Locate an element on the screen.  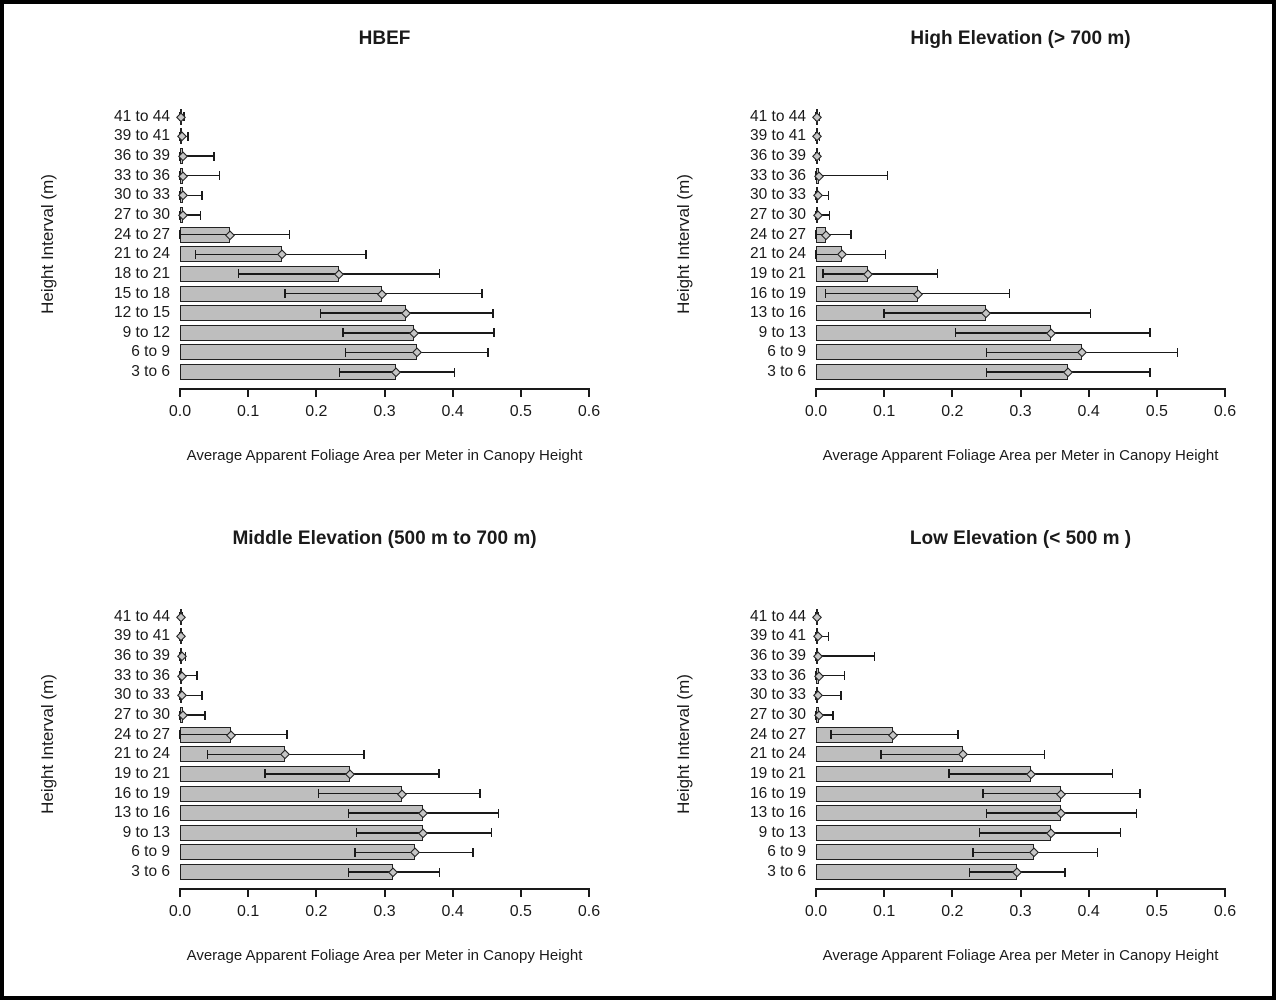
category-label: 33 to 36 is located at coordinates (141, 675).